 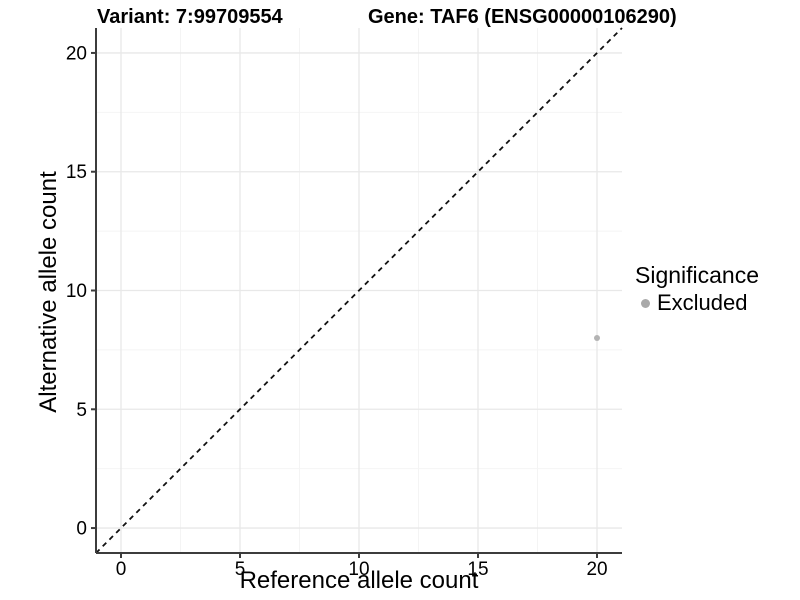 What do you see at coordinates (190, 17) in the screenshot?
I see `plot-title-variant: Variant: 7:99709554` at bounding box center [190, 17].